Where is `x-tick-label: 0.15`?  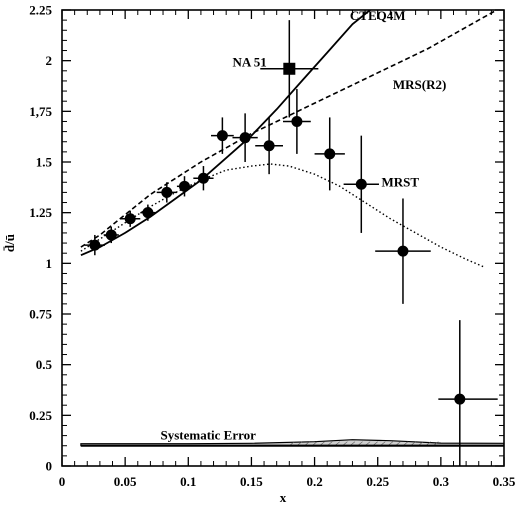 x-tick-label: 0.15 is located at coordinates (251, 481).